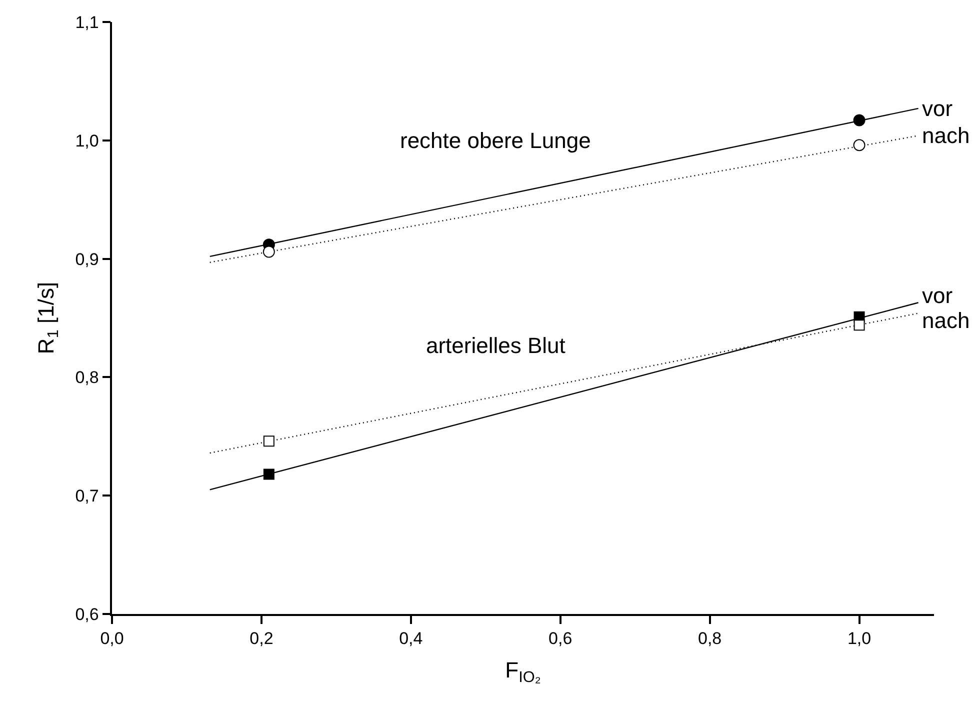 Image resolution: width=974 pixels, height=718 pixels. Describe the element at coordinates (87, 378) in the screenshot. I see `y-tick-label: 0,8` at that location.